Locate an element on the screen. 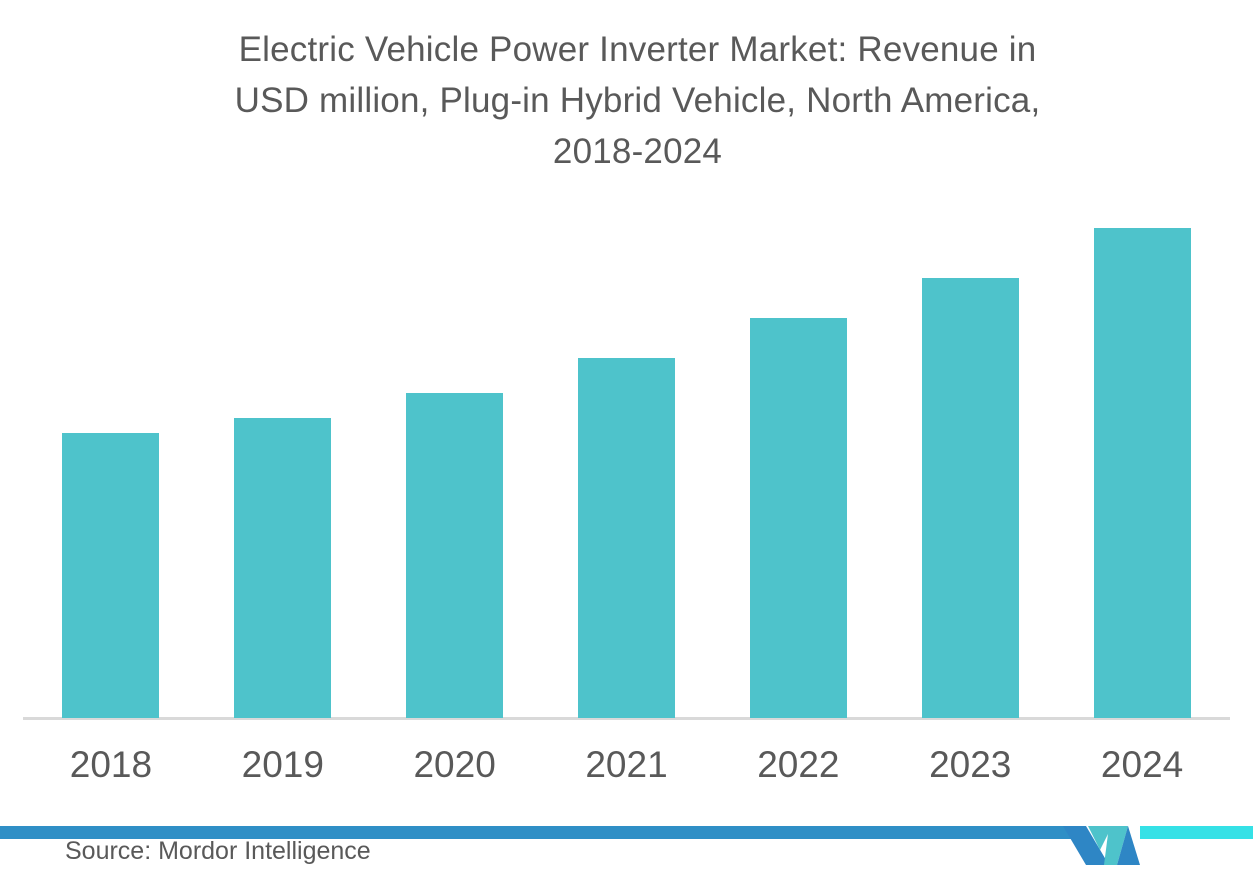 This screenshot has width=1253, height=881. bar-2023 is located at coordinates (970, 498).